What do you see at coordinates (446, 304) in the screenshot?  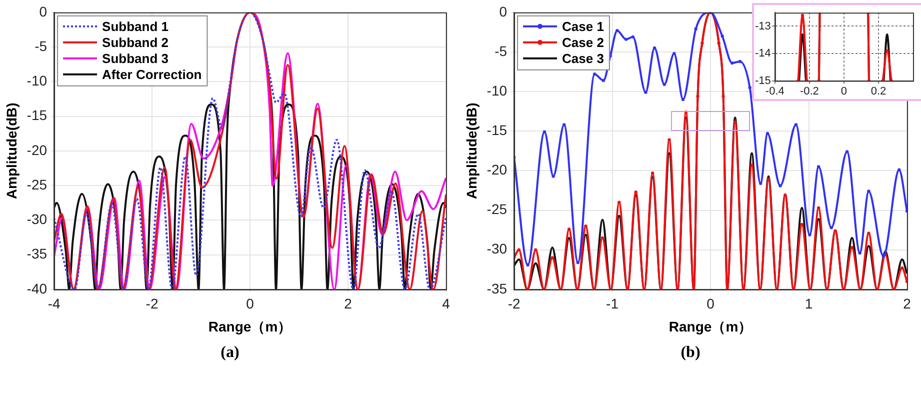 I see `x-tick-label: 4` at bounding box center [446, 304].